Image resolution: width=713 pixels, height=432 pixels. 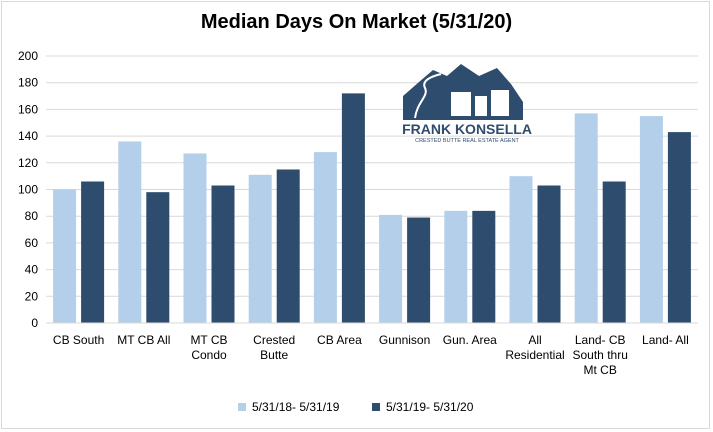 I want to click on y-axis-tick-labels: 0 20 40 60 80 100 120 140 160 180 200, so click(x=28, y=189).